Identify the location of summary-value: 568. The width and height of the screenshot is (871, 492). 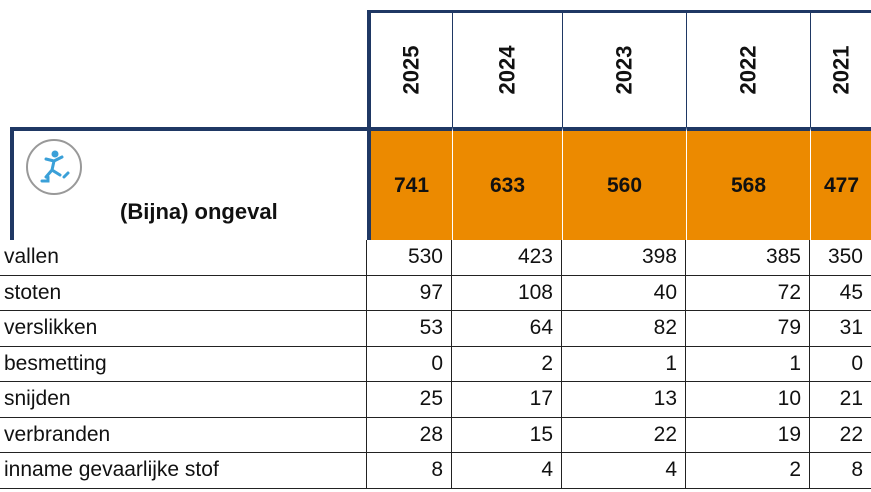
(748, 183).